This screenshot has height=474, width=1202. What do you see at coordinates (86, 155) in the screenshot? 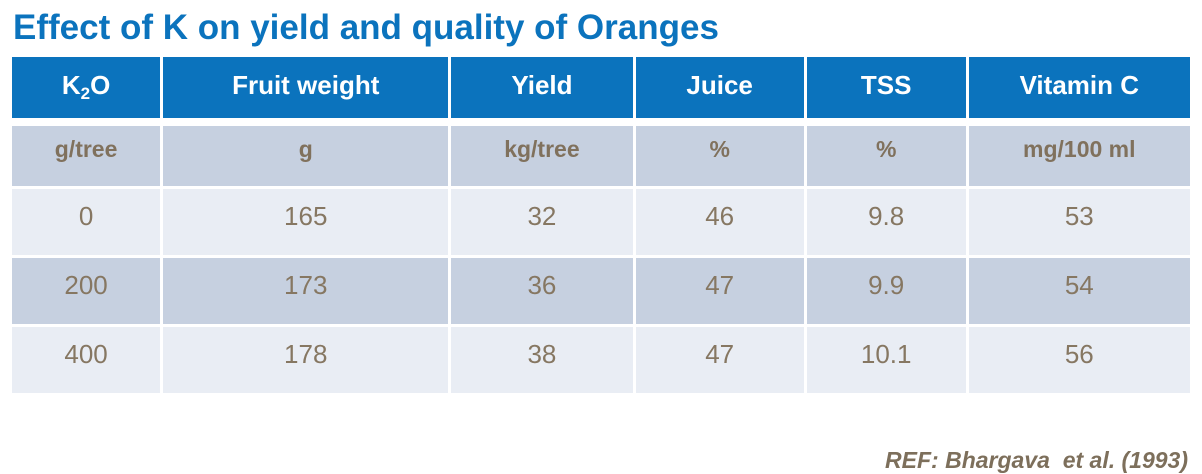
I see `unit-cell-k2o: g/tree` at bounding box center [86, 155].